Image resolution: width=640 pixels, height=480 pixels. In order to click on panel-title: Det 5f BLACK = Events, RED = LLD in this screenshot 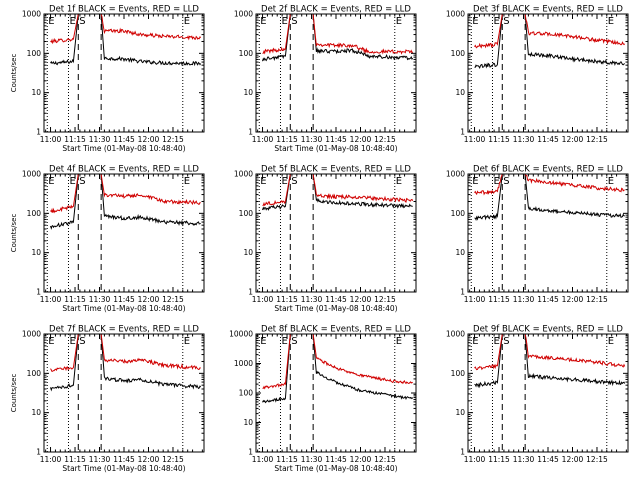, I will do `click(336, 170)`.